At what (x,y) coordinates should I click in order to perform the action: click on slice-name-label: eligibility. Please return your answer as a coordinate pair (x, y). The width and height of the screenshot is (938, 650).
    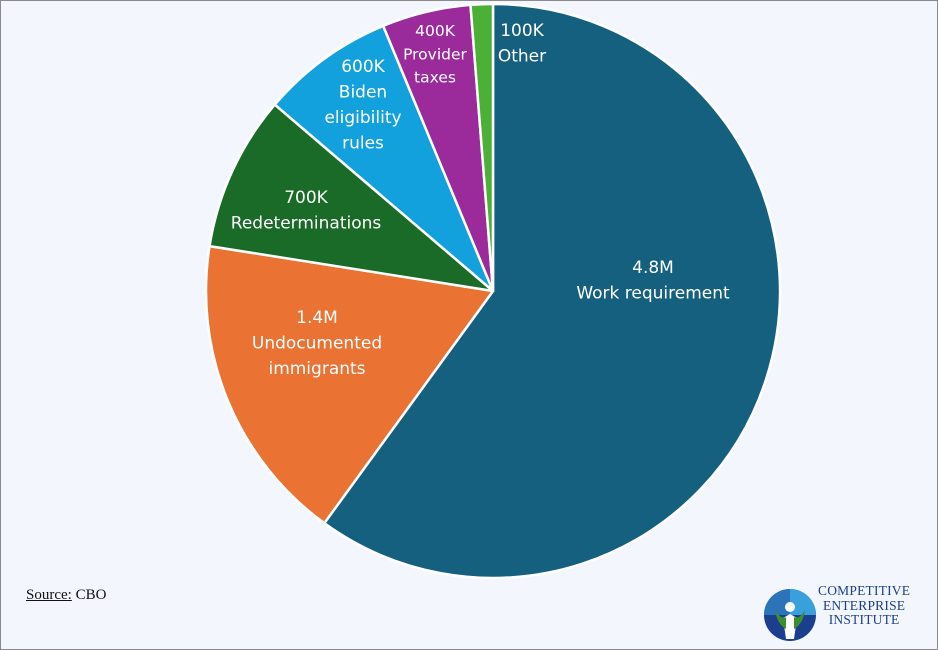
    Looking at the image, I should click on (362, 118).